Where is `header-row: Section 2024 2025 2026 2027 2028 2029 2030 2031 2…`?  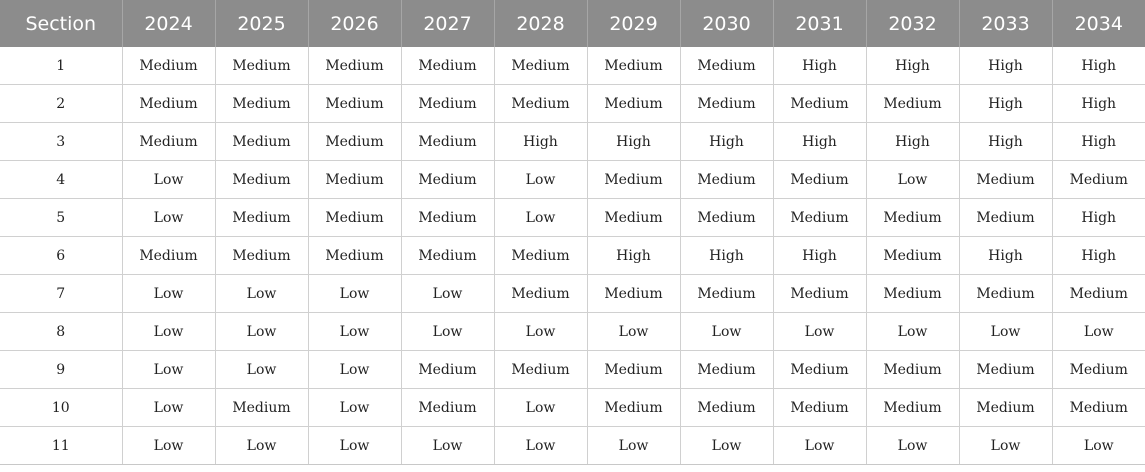
header-row: Section 2024 2025 2026 2027 2028 2029 2030 2031 2… is located at coordinates (572, 23).